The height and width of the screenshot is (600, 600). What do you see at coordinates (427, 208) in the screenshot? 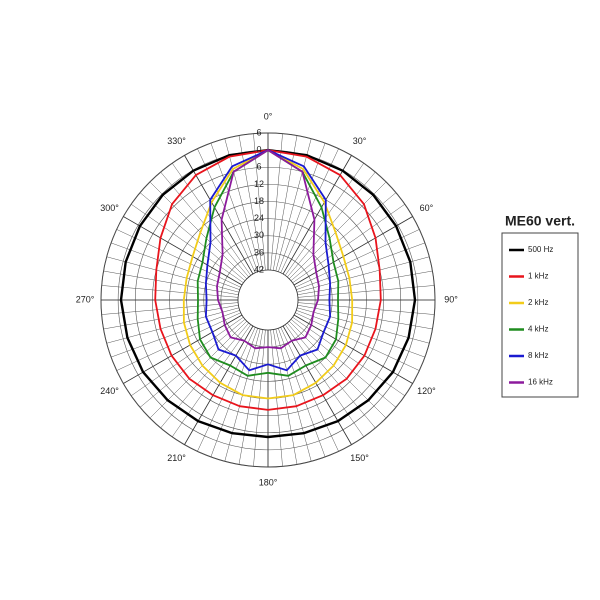
I see `angle-label: 60°` at bounding box center [427, 208].